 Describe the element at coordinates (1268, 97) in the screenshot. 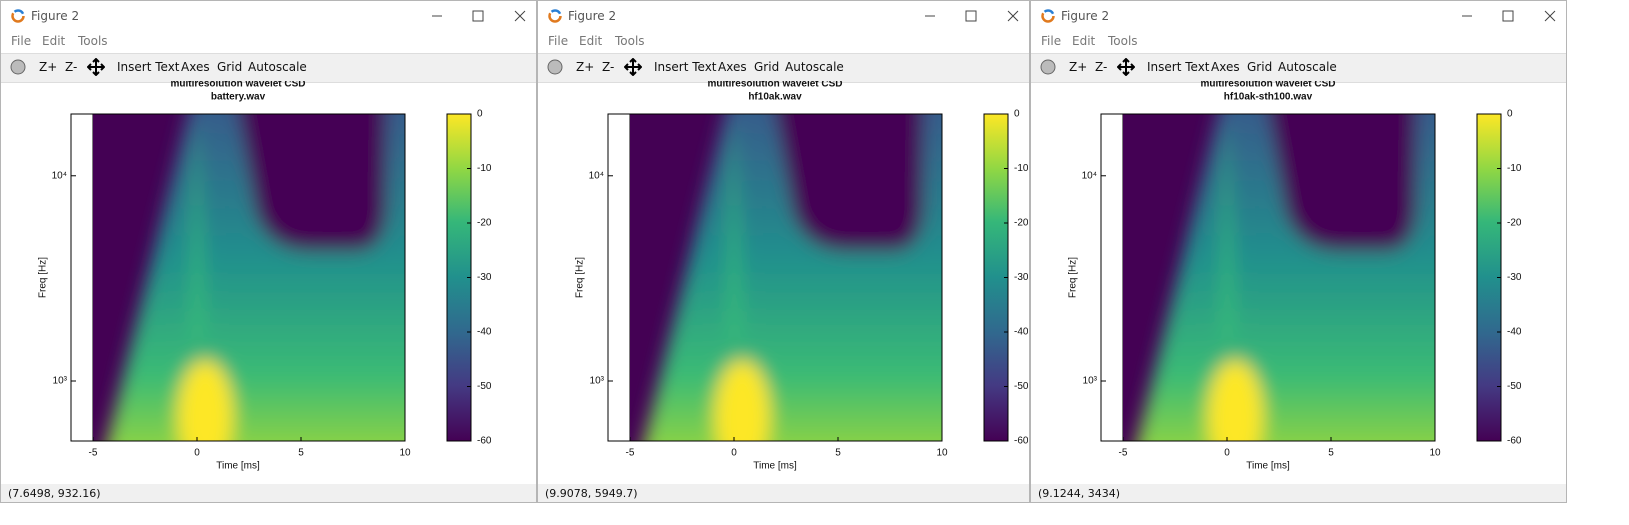

I see `plot-title: hf10ak-sth100.wav` at that location.